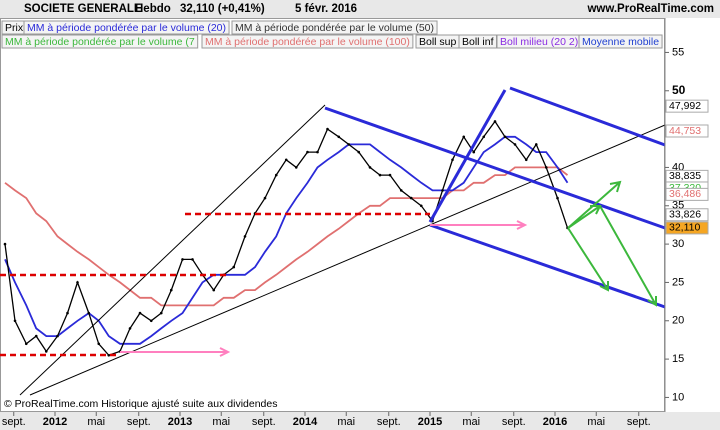 The width and height of the screenshot is (720, 430). What do you see at coordinates (678, 397) in the screenshot?
I see `y-tick-label: 10` at bounding box center [678, 397].